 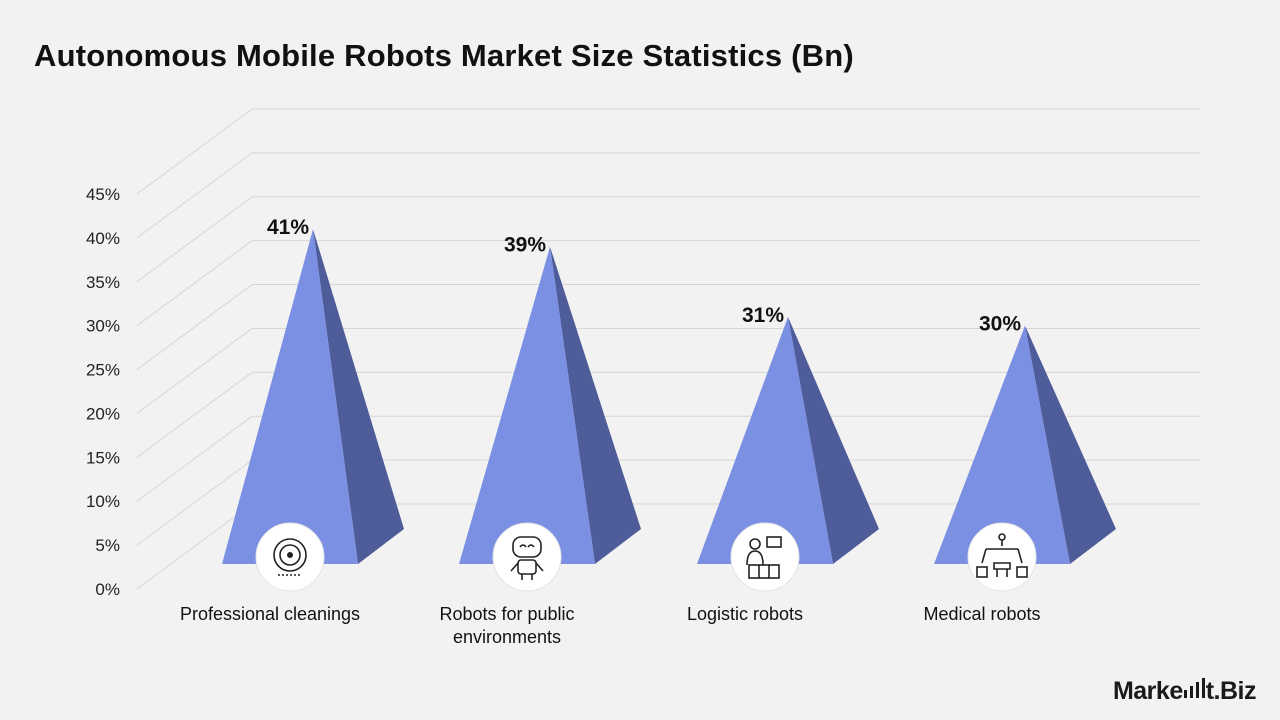 I want to click on data-label: 31%, so click(x=763, y=315).